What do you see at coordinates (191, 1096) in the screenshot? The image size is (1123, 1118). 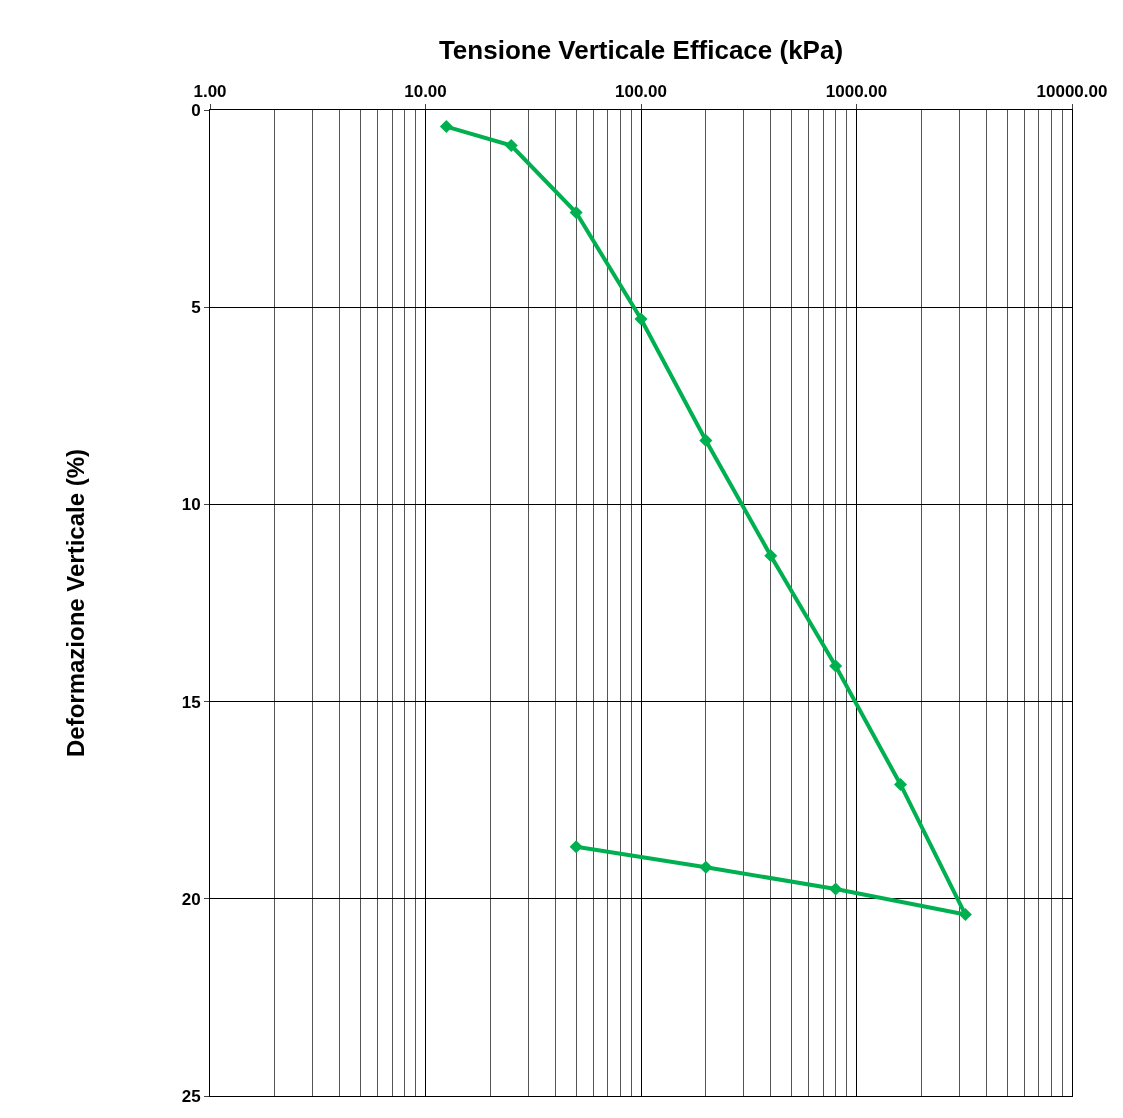 I see `y-tick-label: 25` at bounding box center [191, 1096].